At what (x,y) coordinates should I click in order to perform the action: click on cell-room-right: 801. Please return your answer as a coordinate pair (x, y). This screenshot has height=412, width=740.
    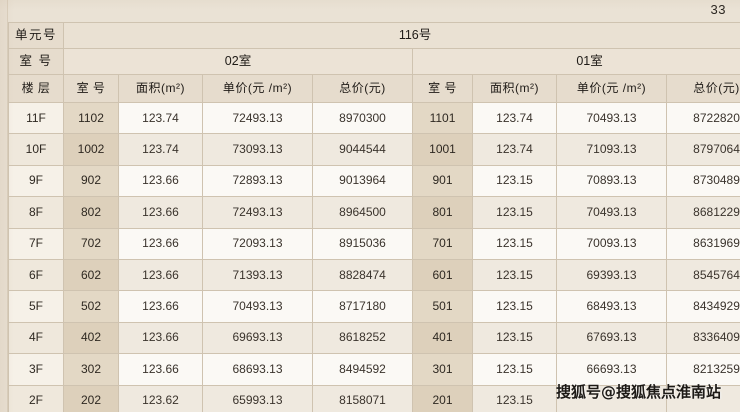
    Looking at the image, I should click on (442, 212).